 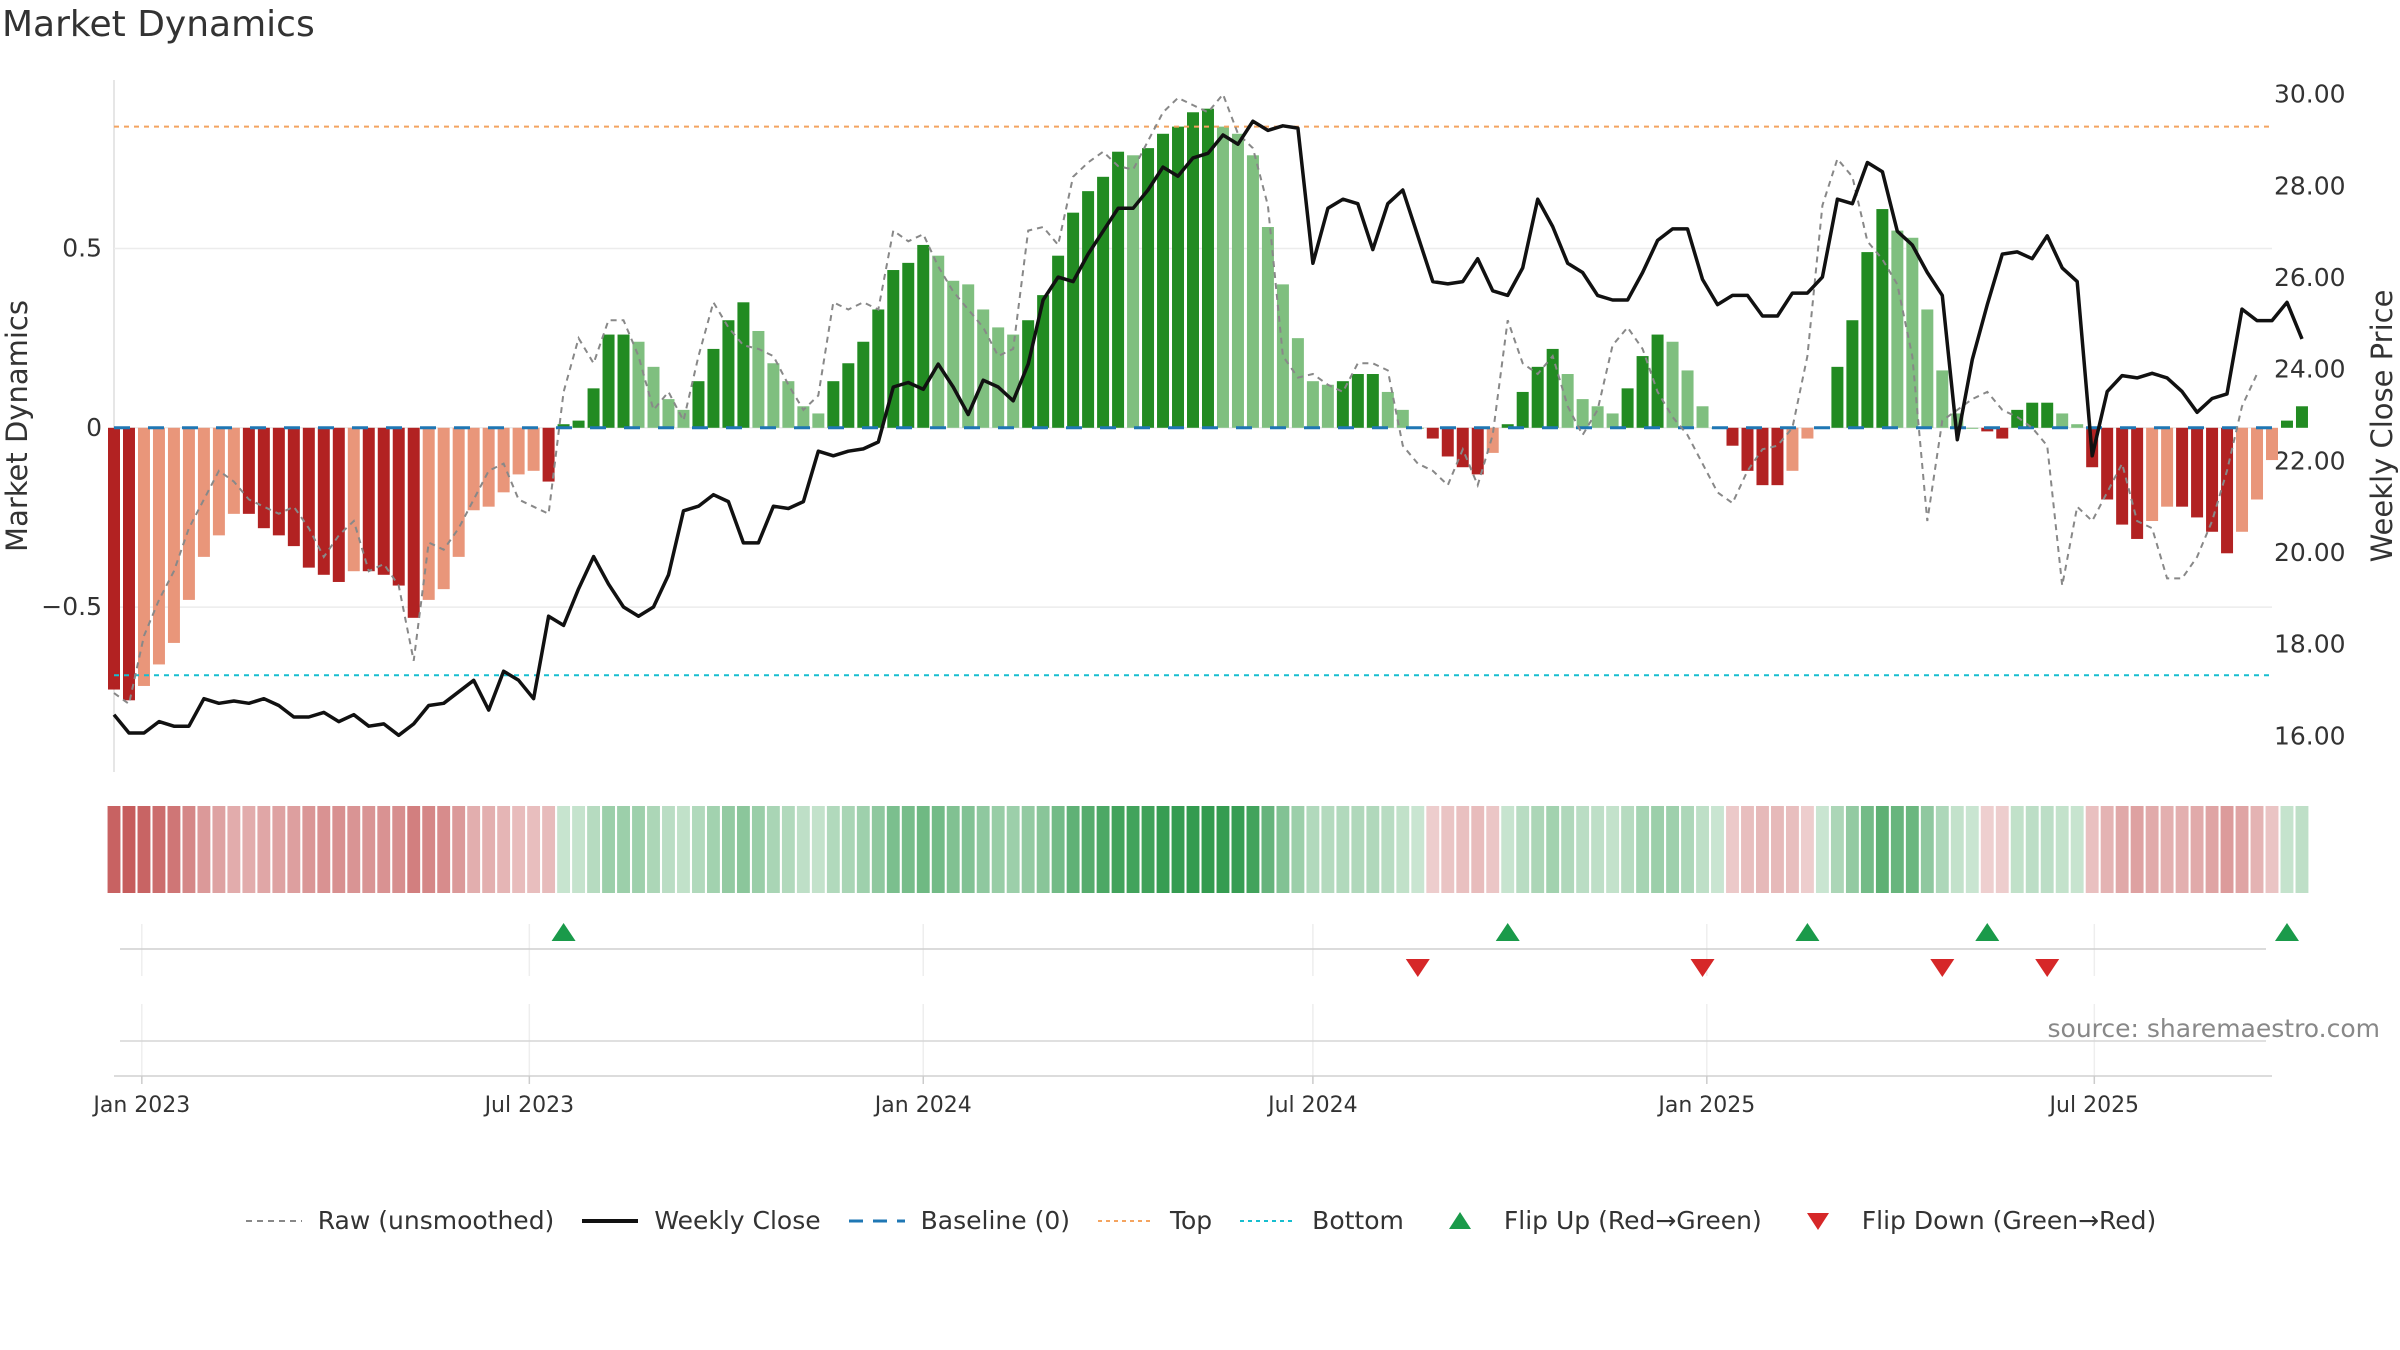 I want to click on y-tick-right-2: 20.00, so click(x=2310, y=552).